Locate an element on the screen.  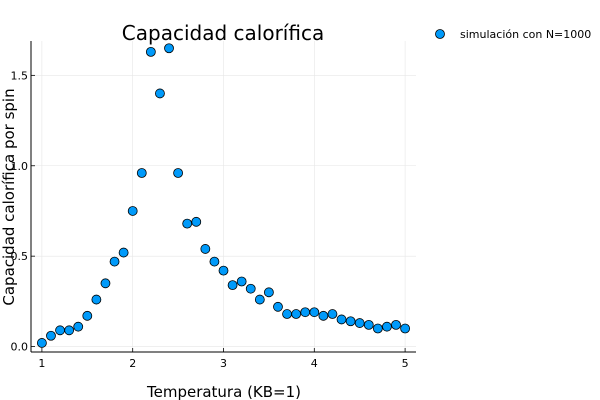
y-tick-label: 0.0 is located at coordinates (20, 347).